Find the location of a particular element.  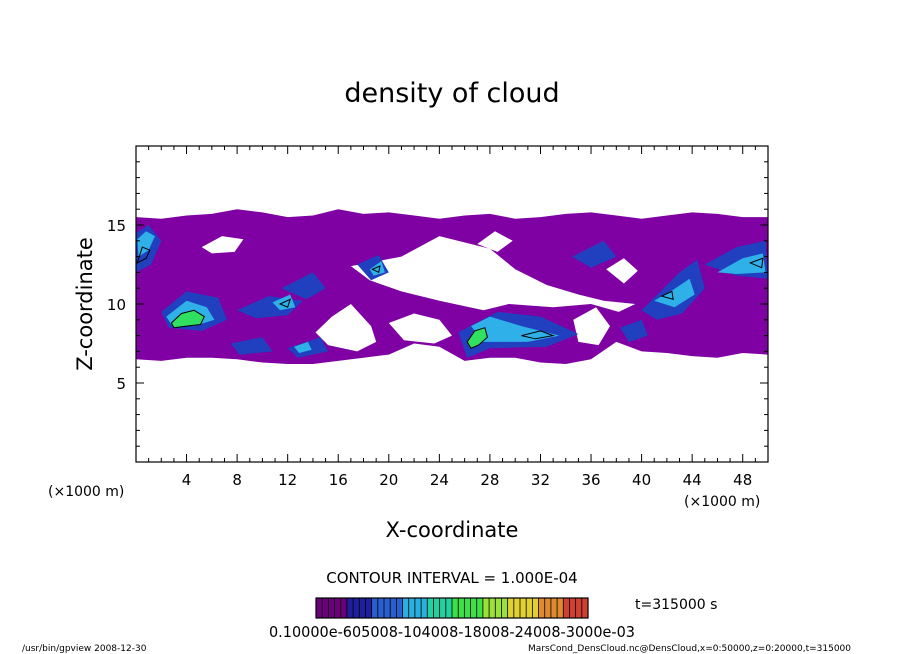

colorbar-frame is located at coordinates (452, 608).